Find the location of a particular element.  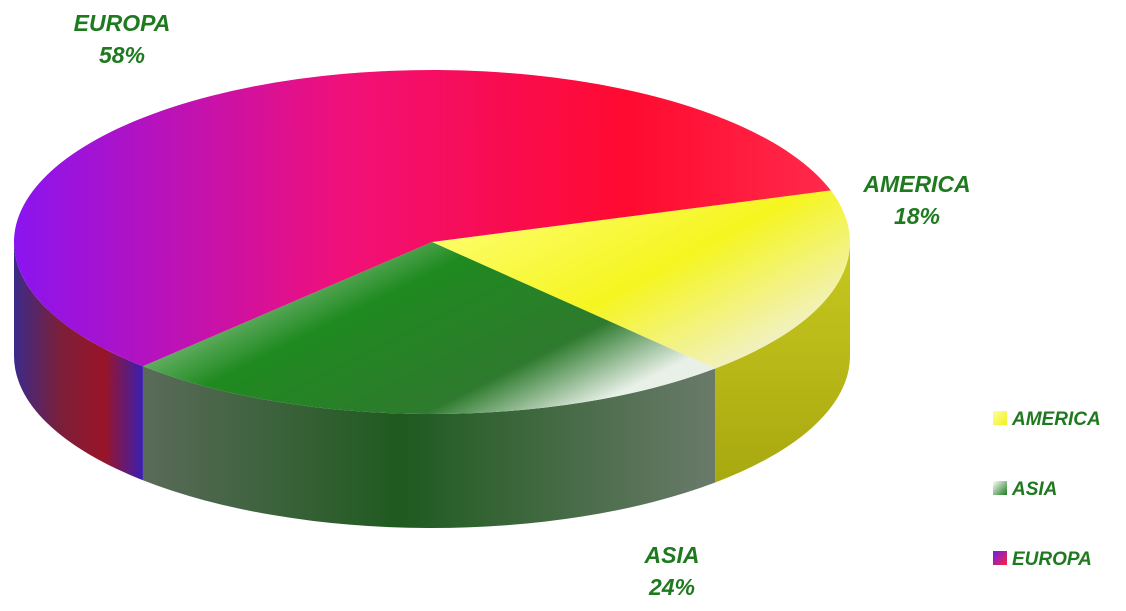

pie-side-europa is located at coordinates (78, 361).